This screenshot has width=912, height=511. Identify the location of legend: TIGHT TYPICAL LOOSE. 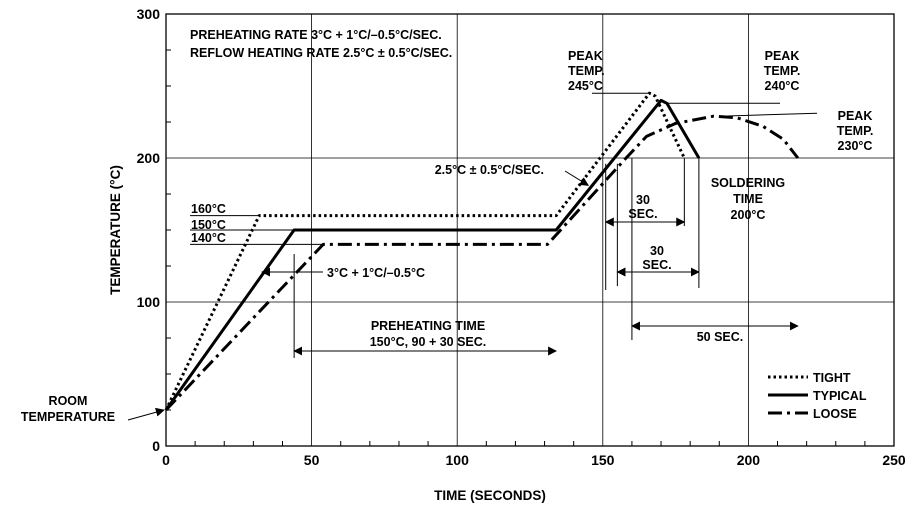
(817, 396).